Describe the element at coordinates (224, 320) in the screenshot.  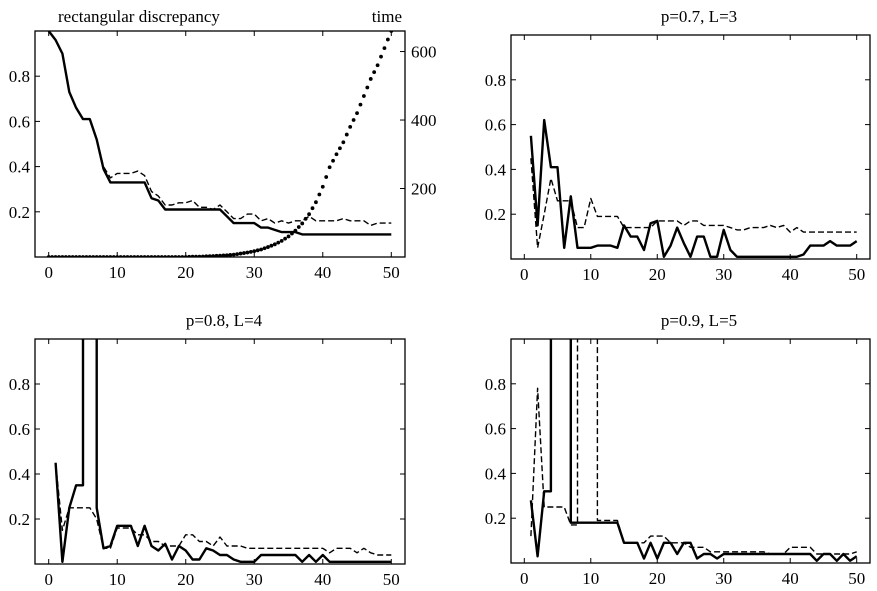
I see `panel-title: p=0.8, L=4` at that location.